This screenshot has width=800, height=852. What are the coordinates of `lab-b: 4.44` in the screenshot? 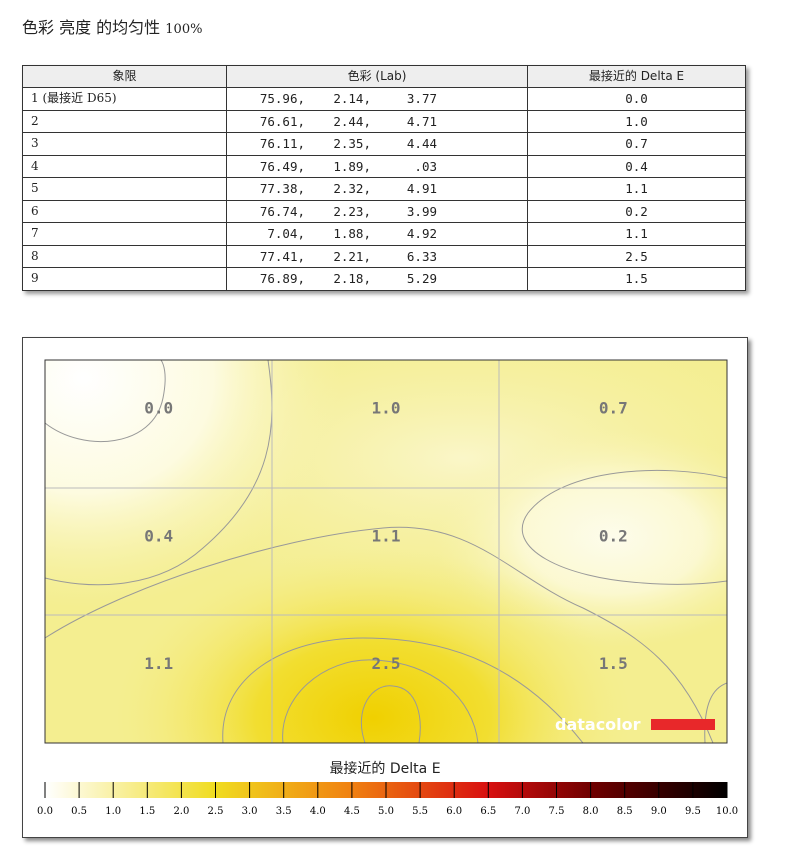 It's located at (421, 144).